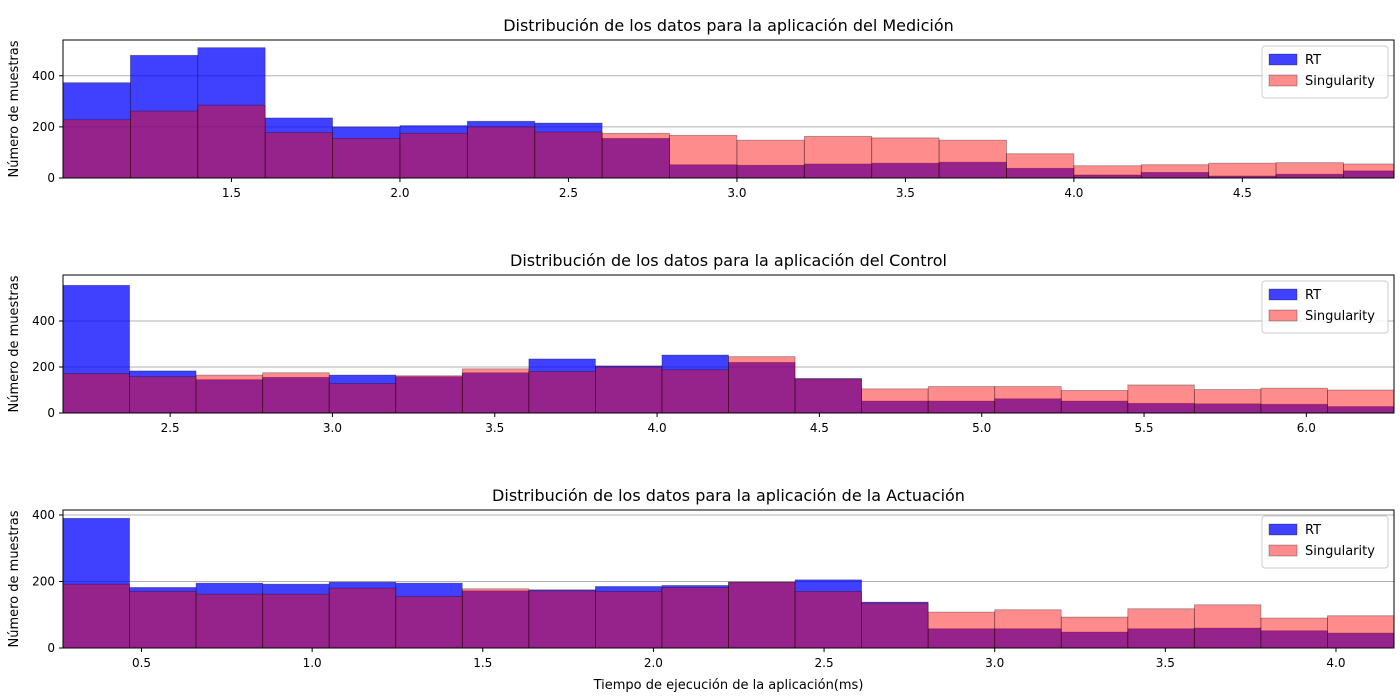 The width and height of the screenshot is (1400, 700). What do you see at coordinates (231, 193) in the screenshot?
I see `x-tick-label: 1.5` at bounding box center [231, 193].